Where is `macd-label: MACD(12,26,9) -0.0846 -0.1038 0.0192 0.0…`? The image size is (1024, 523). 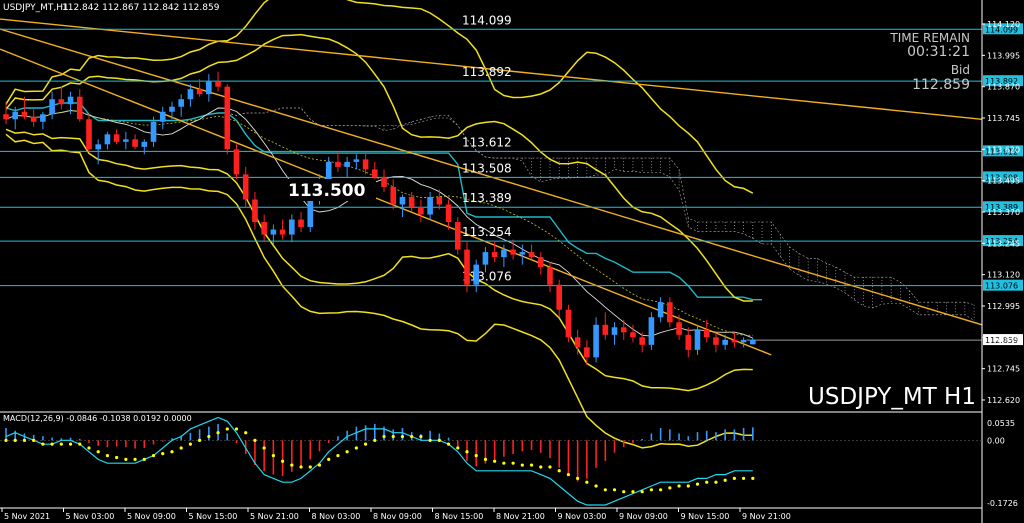
macd-label: MACD(12,26,9) -0.0846 -0.1038 0.0192 0.0… is located at coordinates (97, 418).